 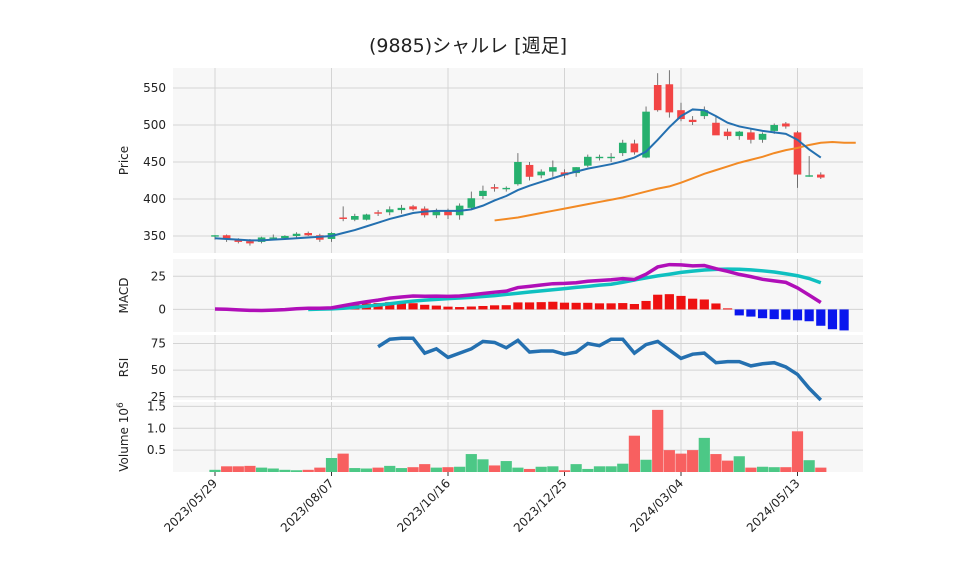 I want to click on rsi-ytick-label: 25, so click(x=158, y=397).